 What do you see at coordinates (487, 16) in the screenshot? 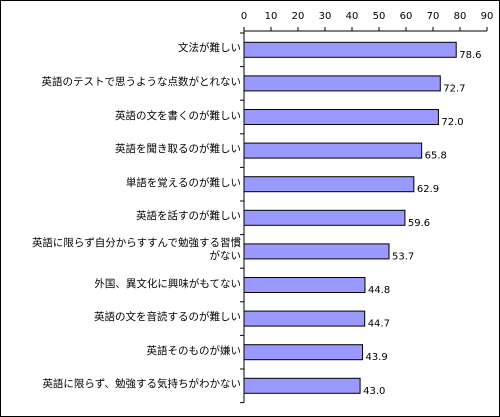
I see `x-tick-label: 90` at bounding box center [487, 16].